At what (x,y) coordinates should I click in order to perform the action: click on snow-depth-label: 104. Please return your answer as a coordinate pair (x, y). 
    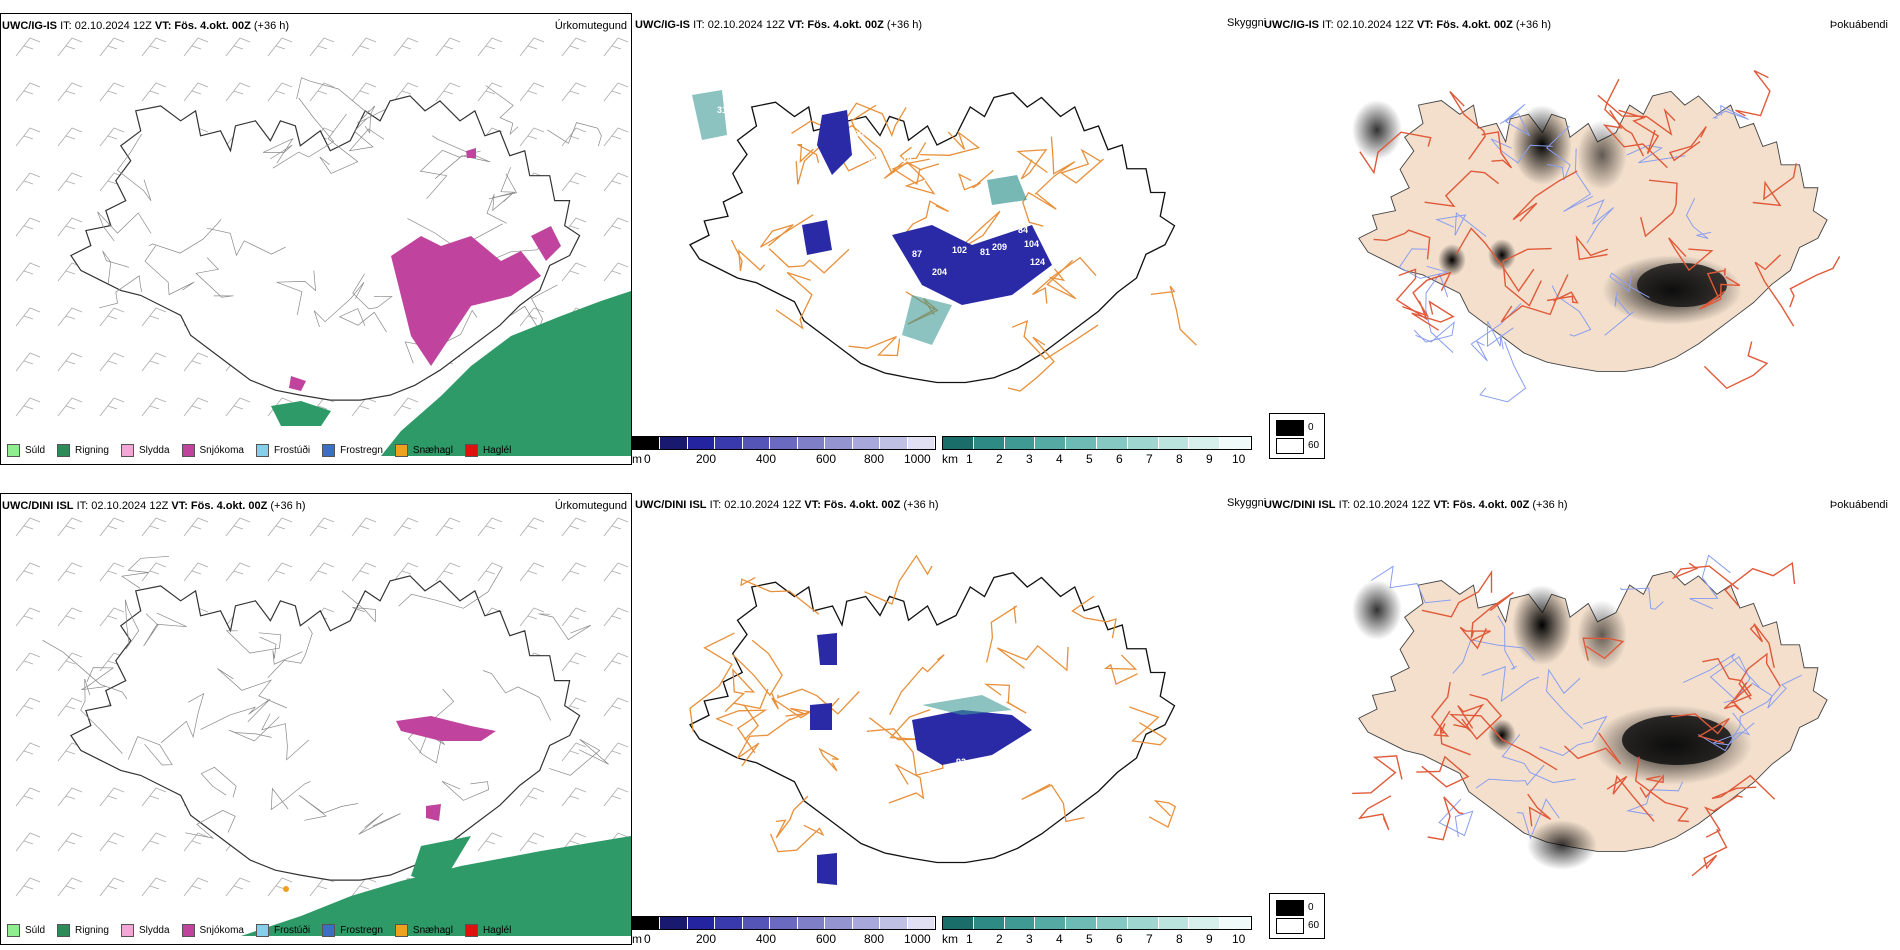
    Looking at the image, I should click on (1031, 244).